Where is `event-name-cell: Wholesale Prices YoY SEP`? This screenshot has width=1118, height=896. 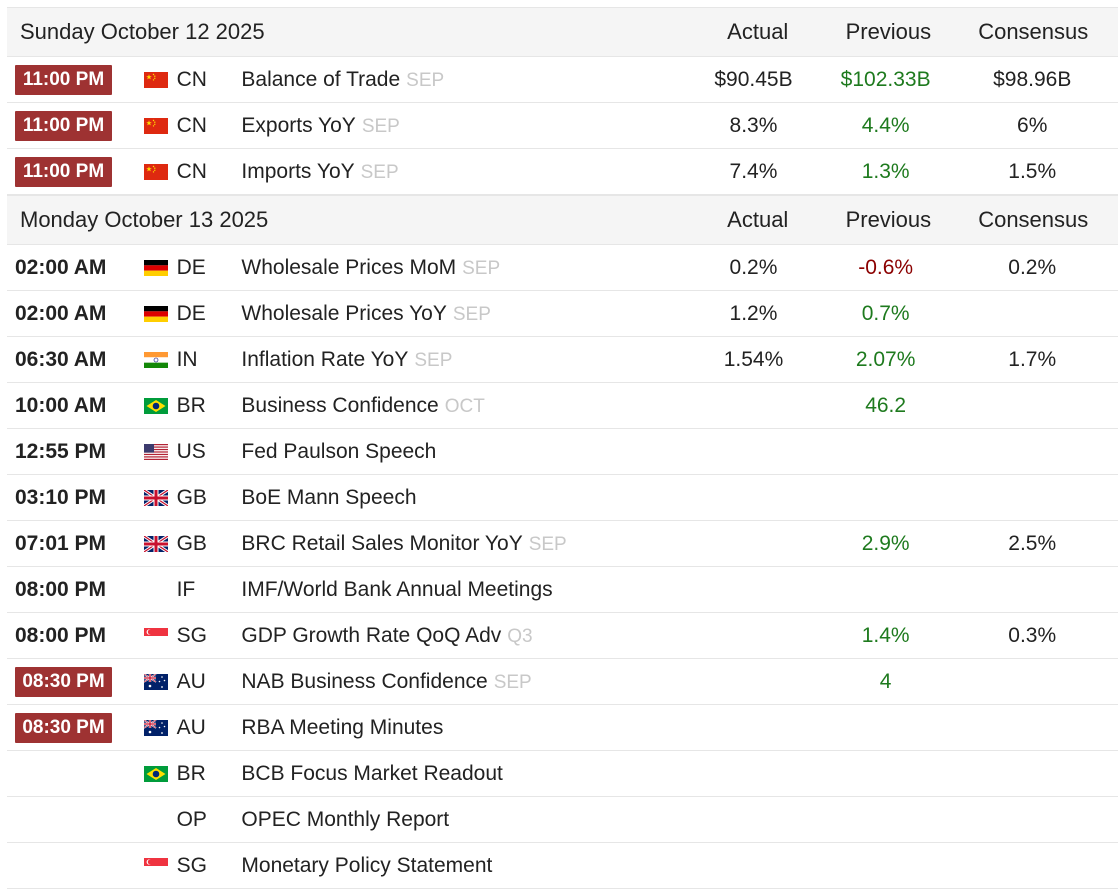 event-name-cell: Wholesale Prices YoY SEP is located at coordinates (461, 314).